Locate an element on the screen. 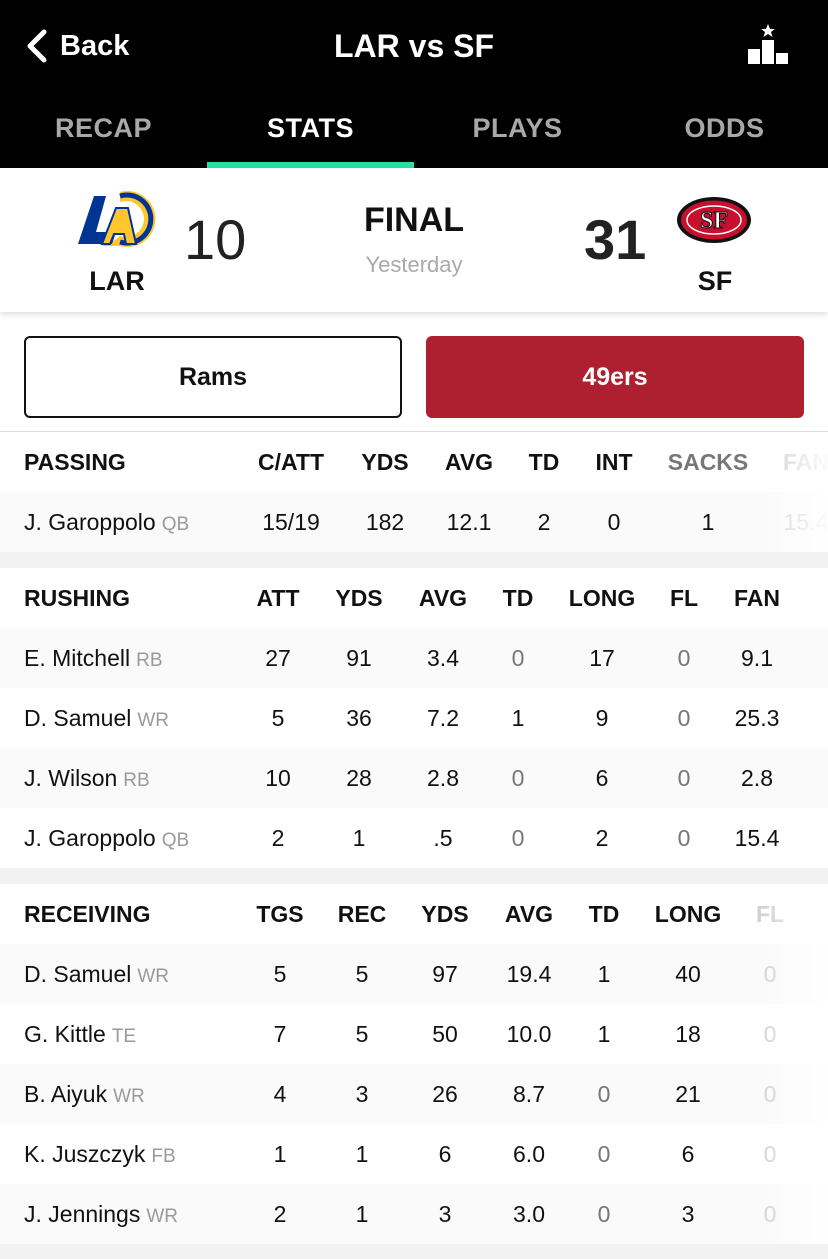 The width and height of the screenshot is (828, 1259). column-header: FL is located at coordinates (770, 914).